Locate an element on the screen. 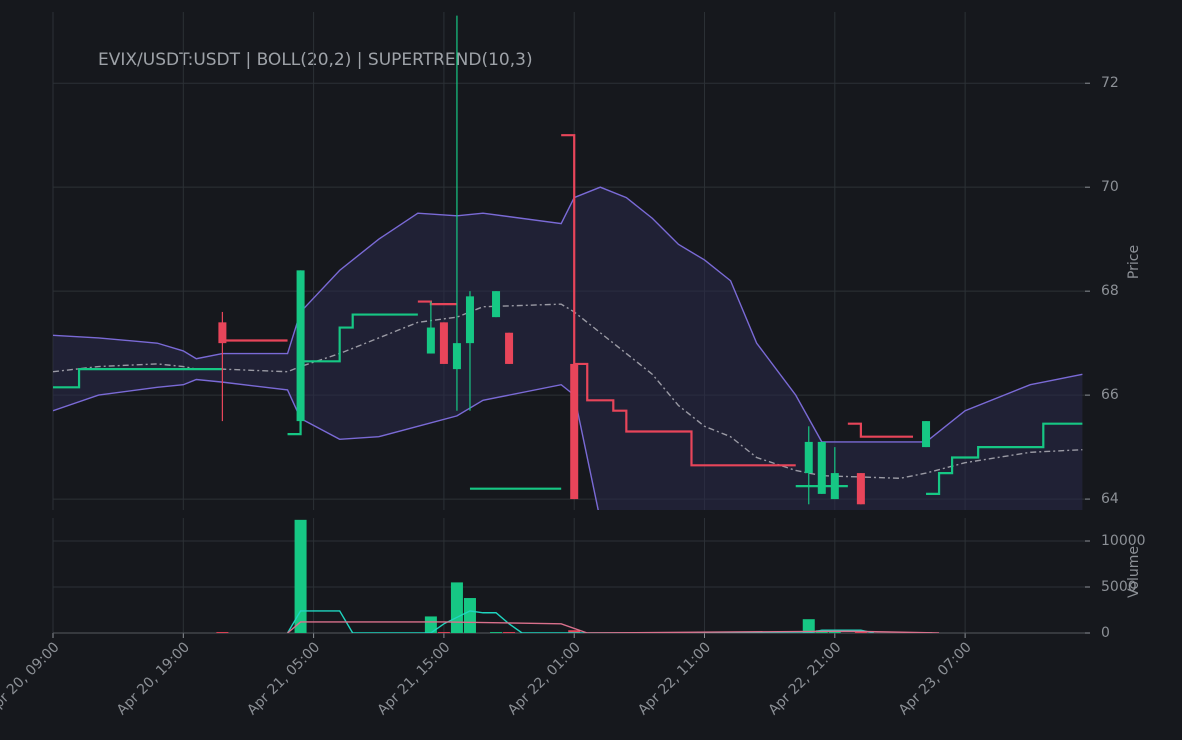 The width and height of the screenshot is (1182, 740). y-tick-label: 70 is located at coordinates (1110, 187).